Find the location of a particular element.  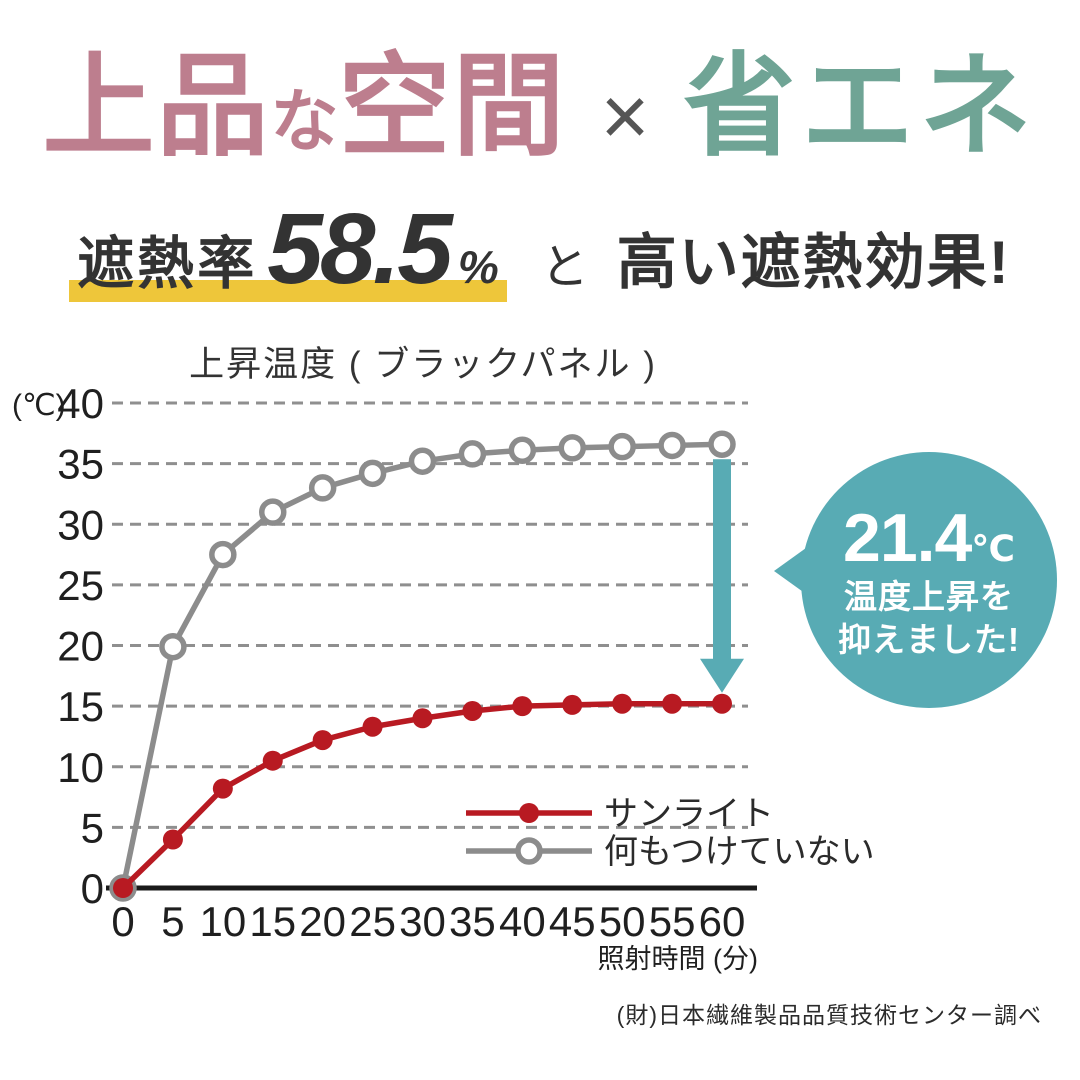

badge-note-line2: 抑えました! is located at coordinates (929, 639).